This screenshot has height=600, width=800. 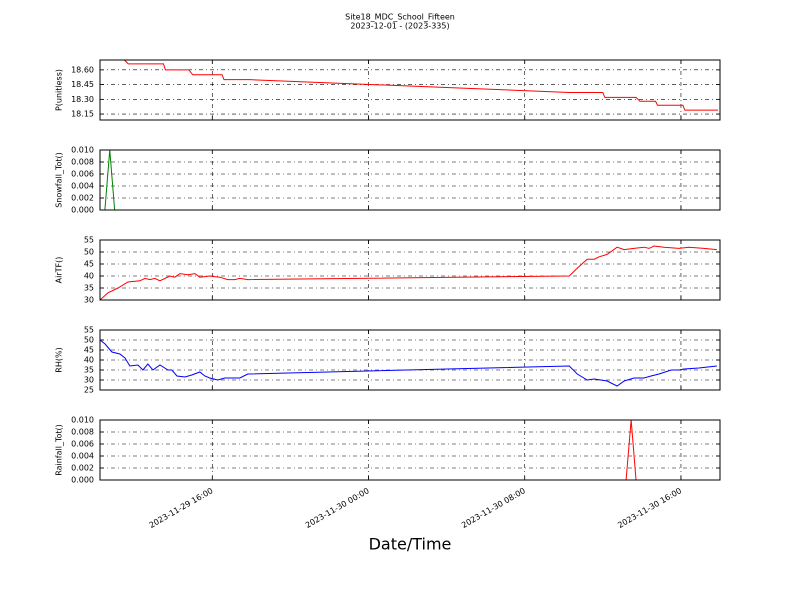 What do you see at coordinates (399, 26) in the screenshot?
I see `chart-subtitle: 2023-12-01 - (2023-335)` at bounding box center [399, 26].